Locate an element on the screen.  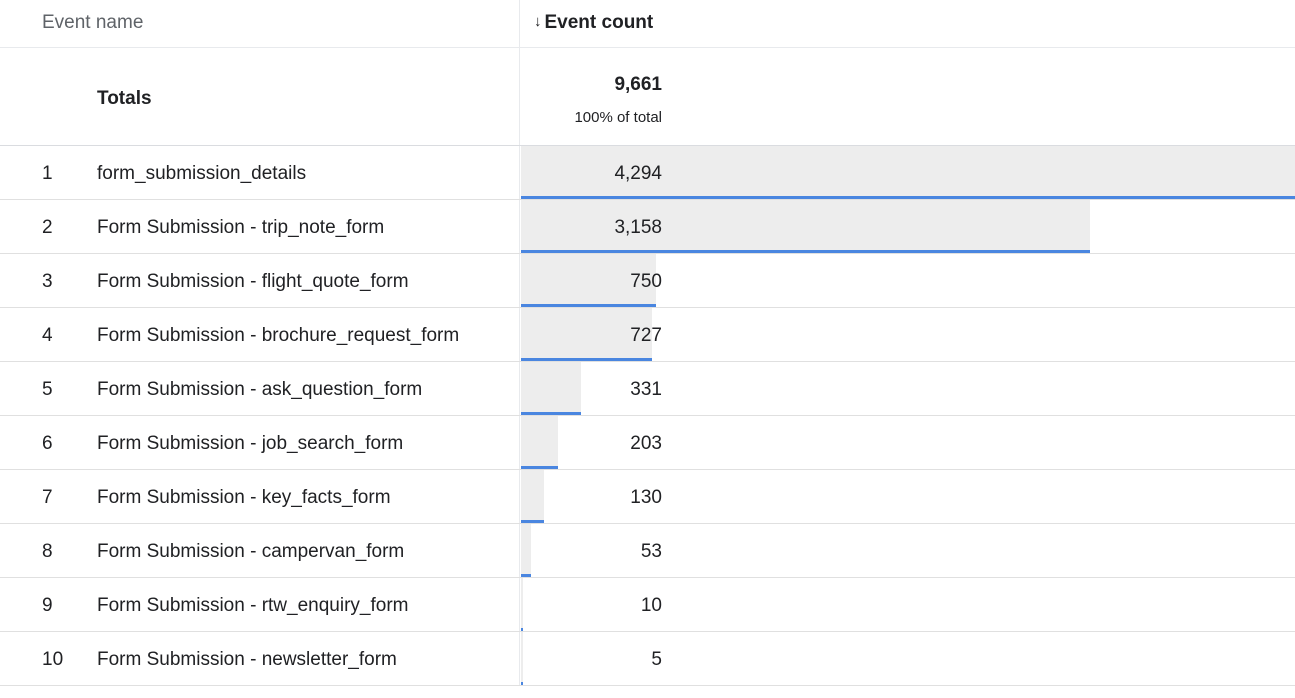
event-count-cell: 727 is located at coordinates (646, 335).